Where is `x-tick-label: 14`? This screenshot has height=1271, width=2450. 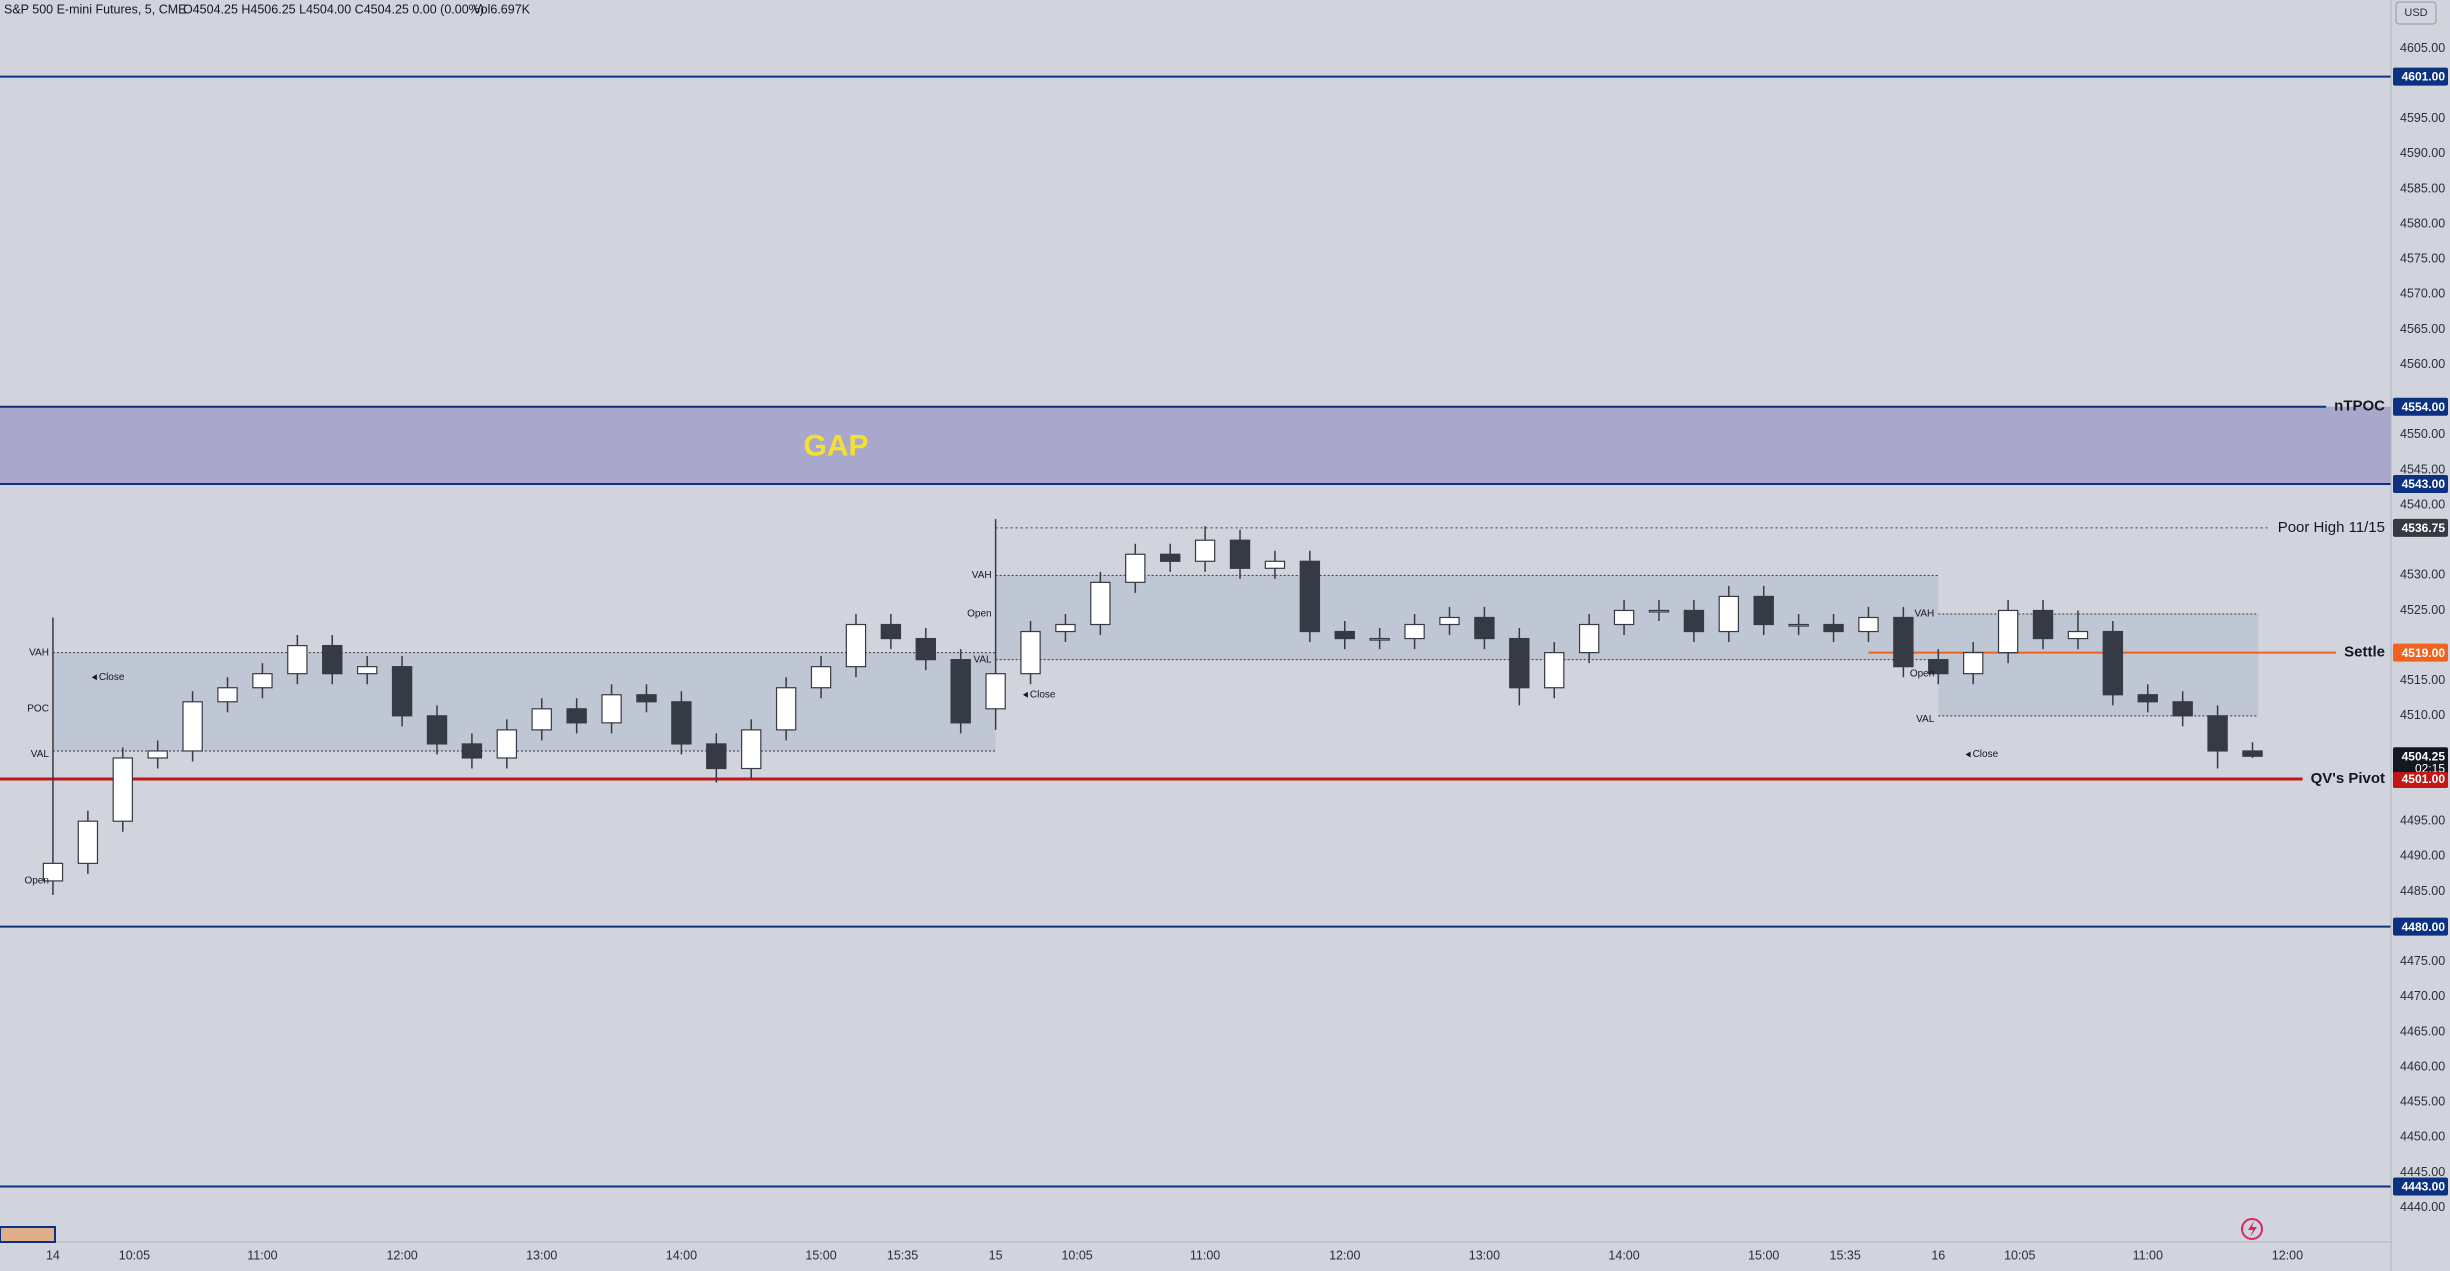 x-tick-label: 14 is located at coordinates (53, 1255).